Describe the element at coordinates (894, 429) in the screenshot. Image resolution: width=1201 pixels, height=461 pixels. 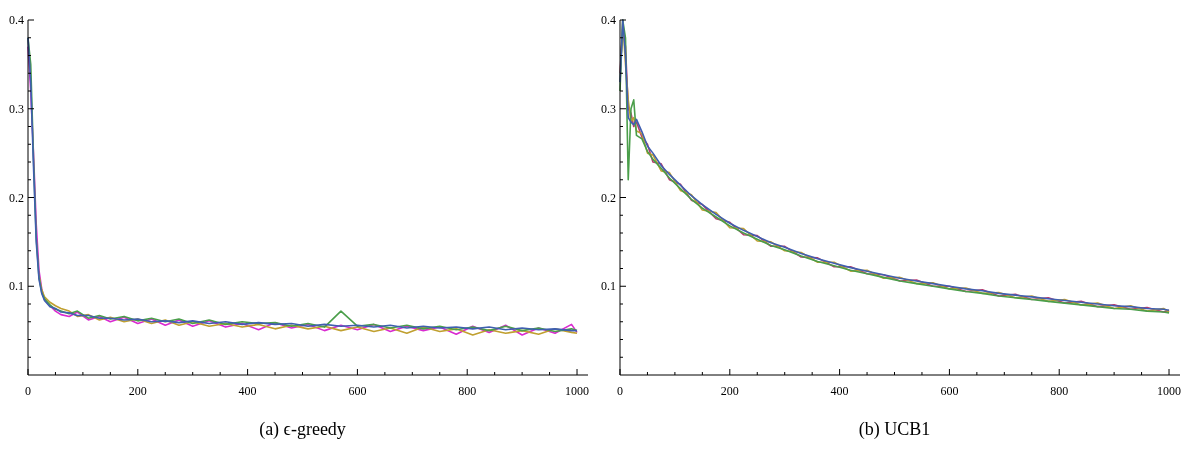
I see `text: (b) UCB1` at that location.